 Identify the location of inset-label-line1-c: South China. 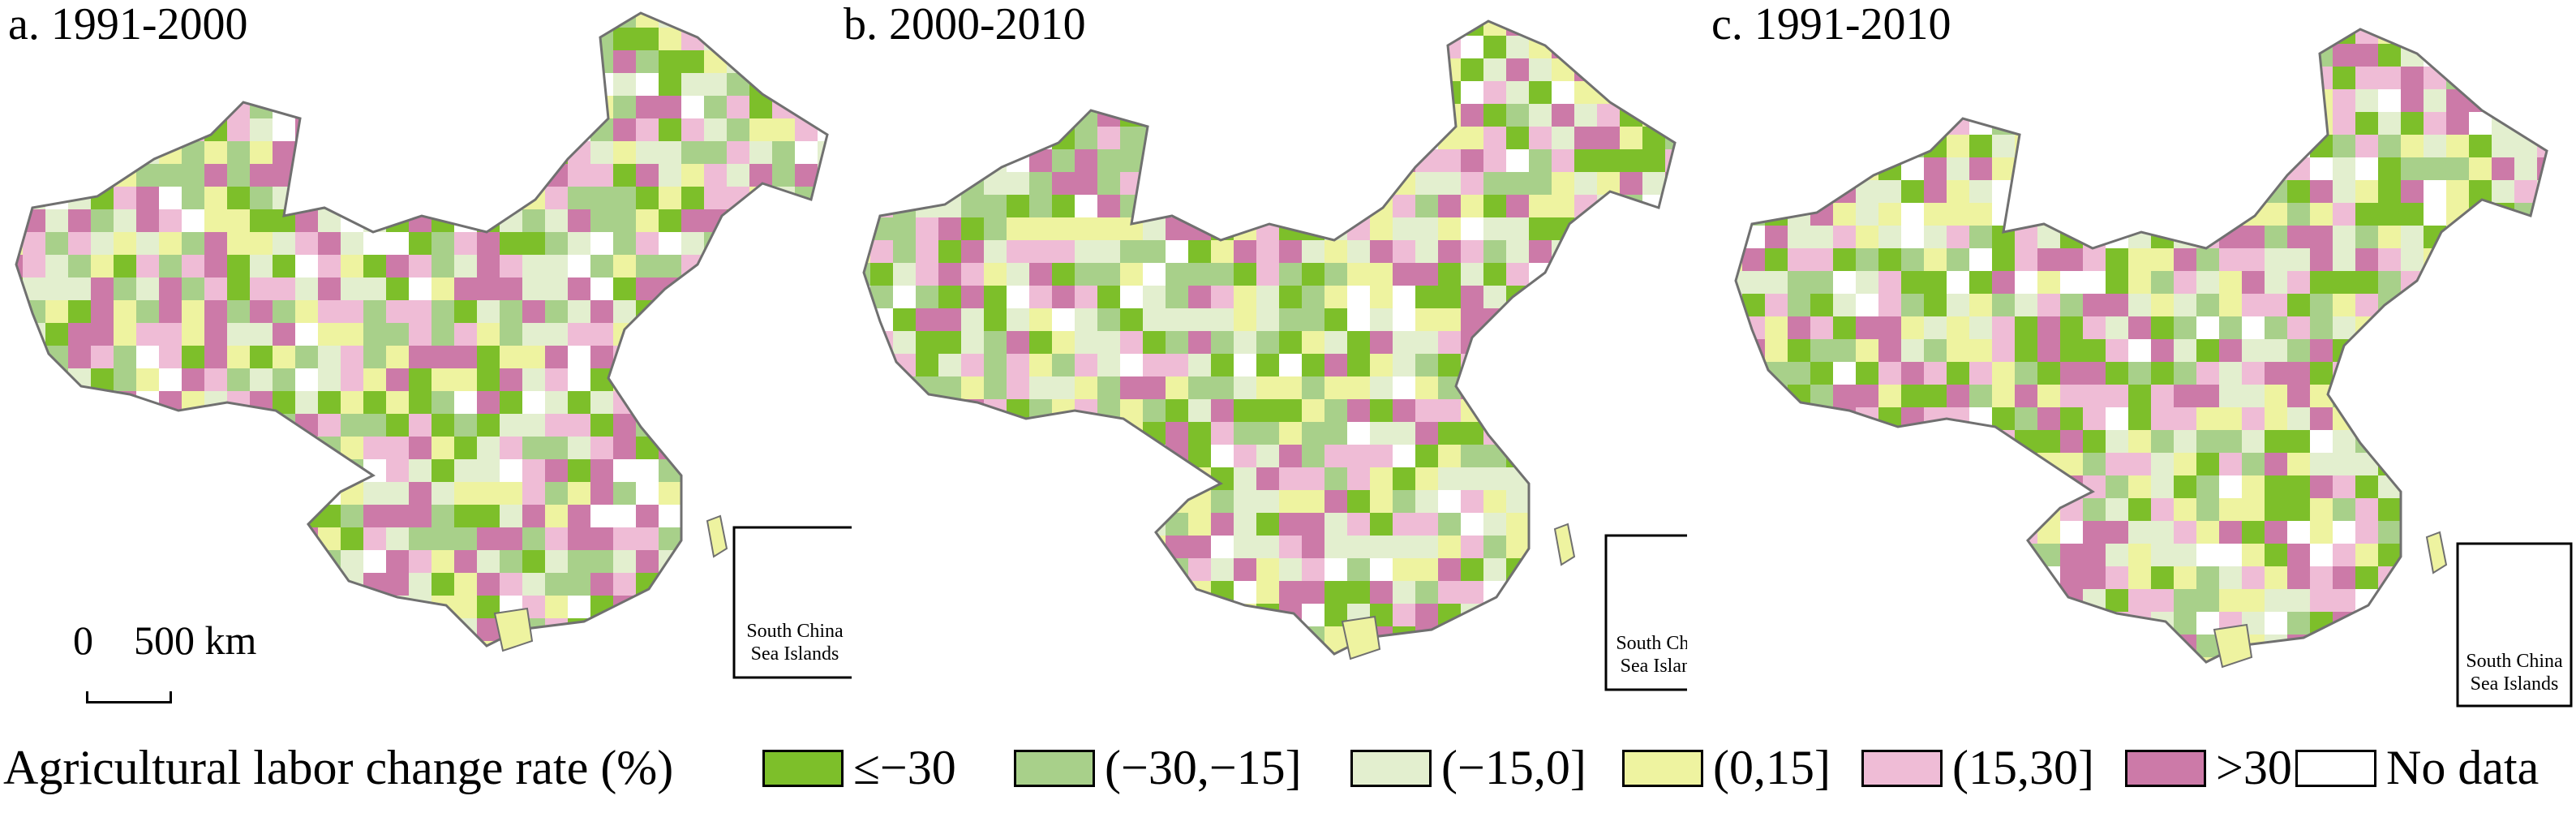
(2514, 661).